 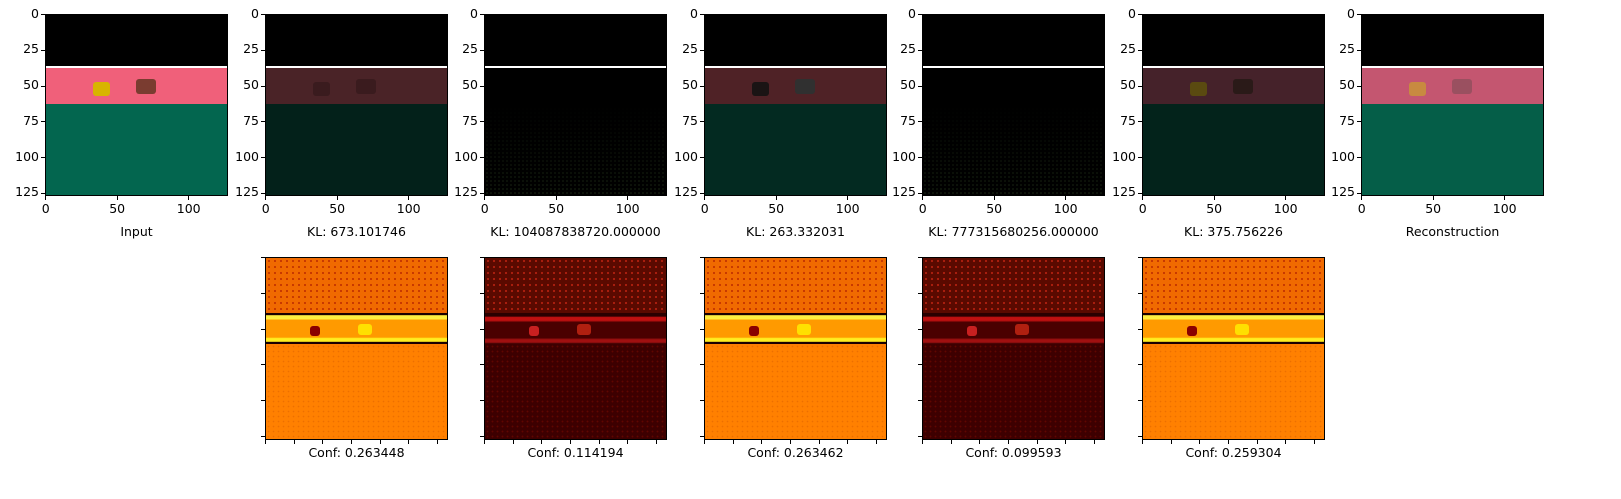 What do you see at coordinates (136, 231) in the screenshot?
I see `panel-caption: Input` at bounding box center [136, 231].